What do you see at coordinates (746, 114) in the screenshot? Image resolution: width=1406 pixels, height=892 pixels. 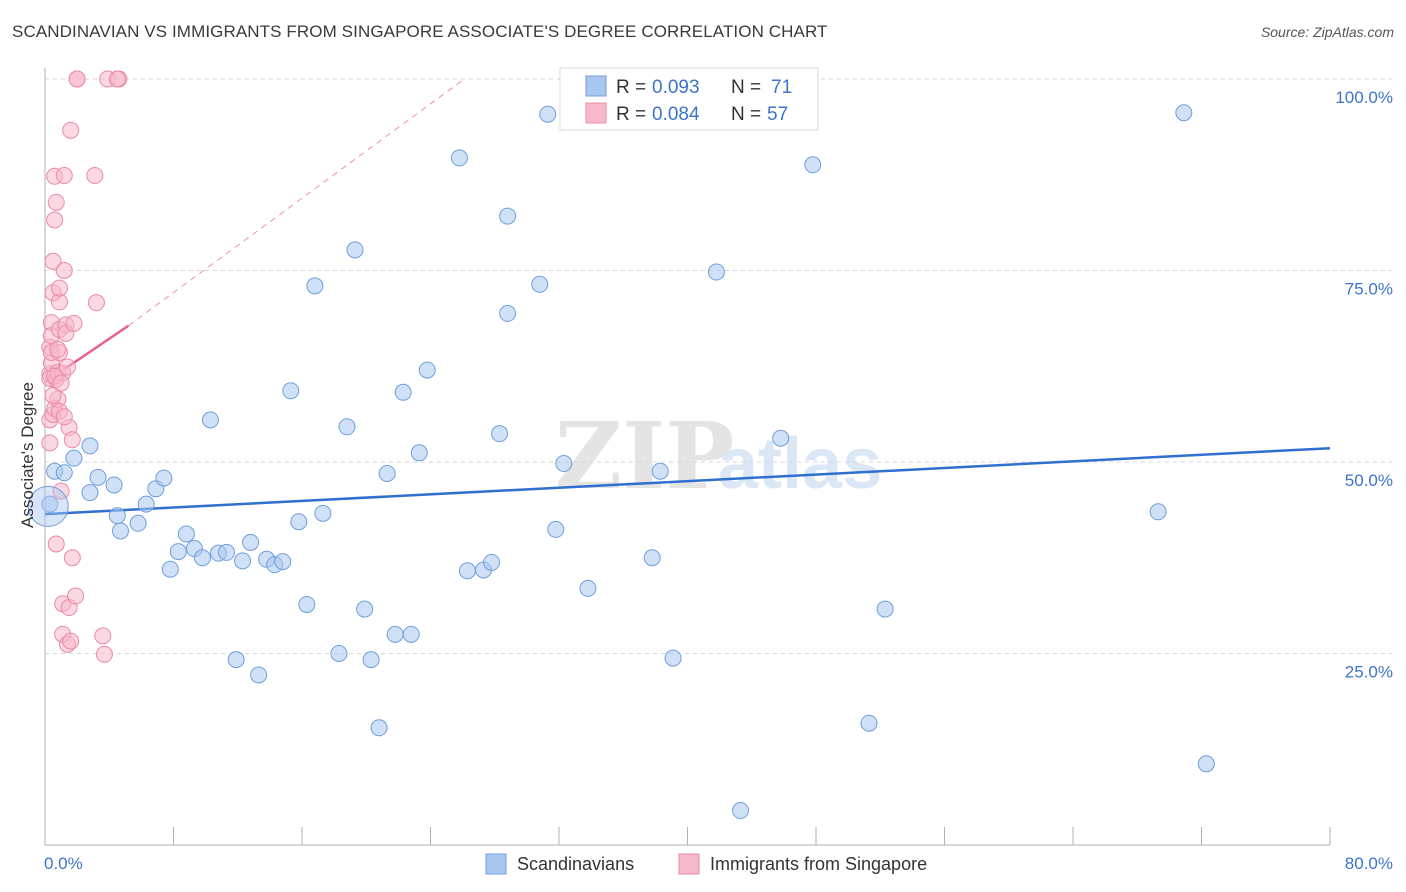 I see `legend-n-label-2: N =` at bounding box center [746, 114].